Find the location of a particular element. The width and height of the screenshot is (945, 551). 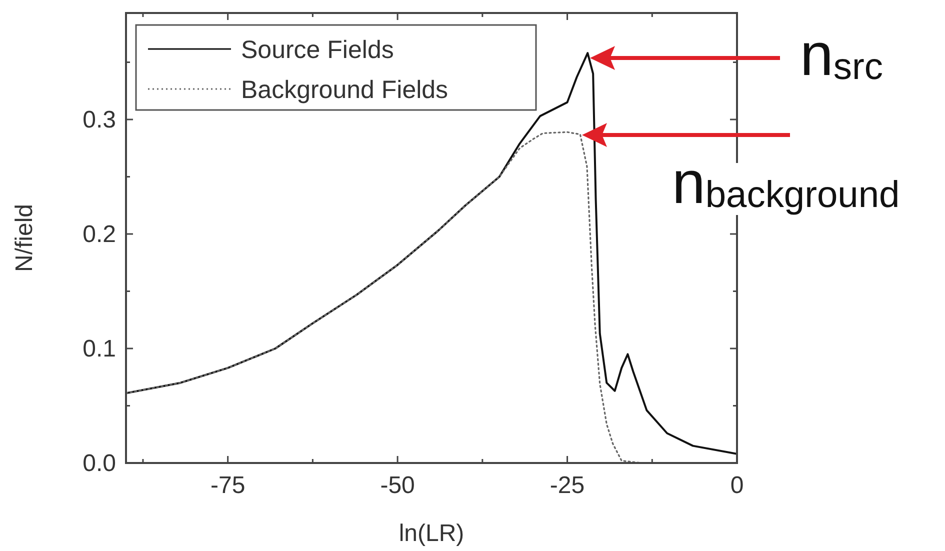

annotation: n$_{background}$ is located at coordinates (786, 182).